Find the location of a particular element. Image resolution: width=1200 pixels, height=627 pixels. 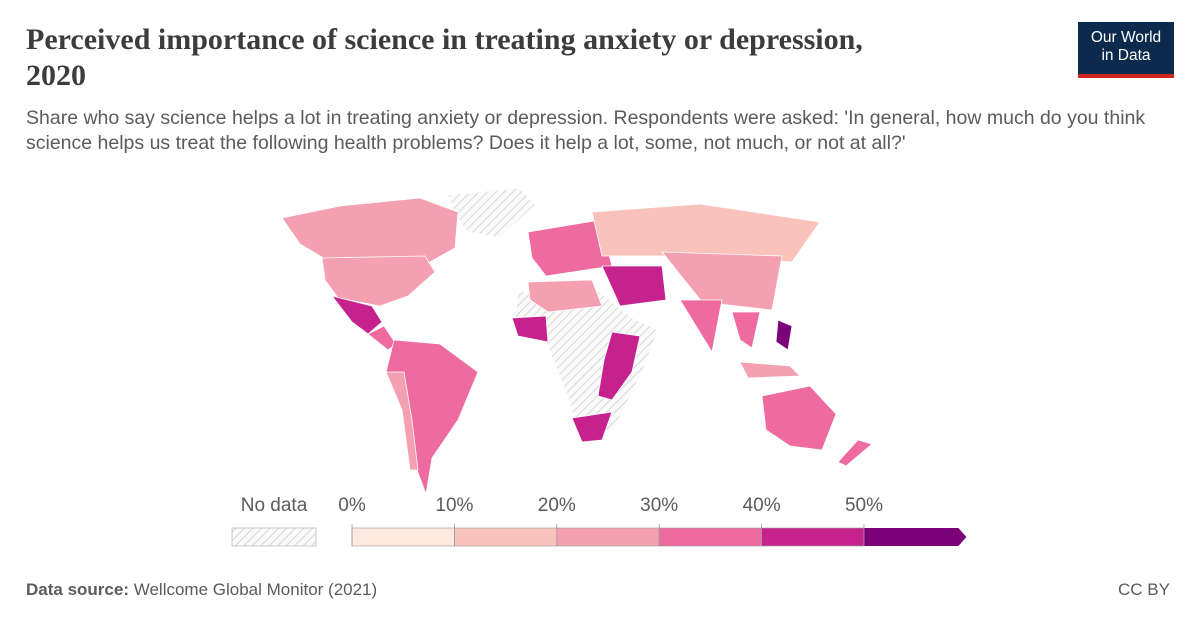

no-data-swatch is located at coordinates (274, 537).